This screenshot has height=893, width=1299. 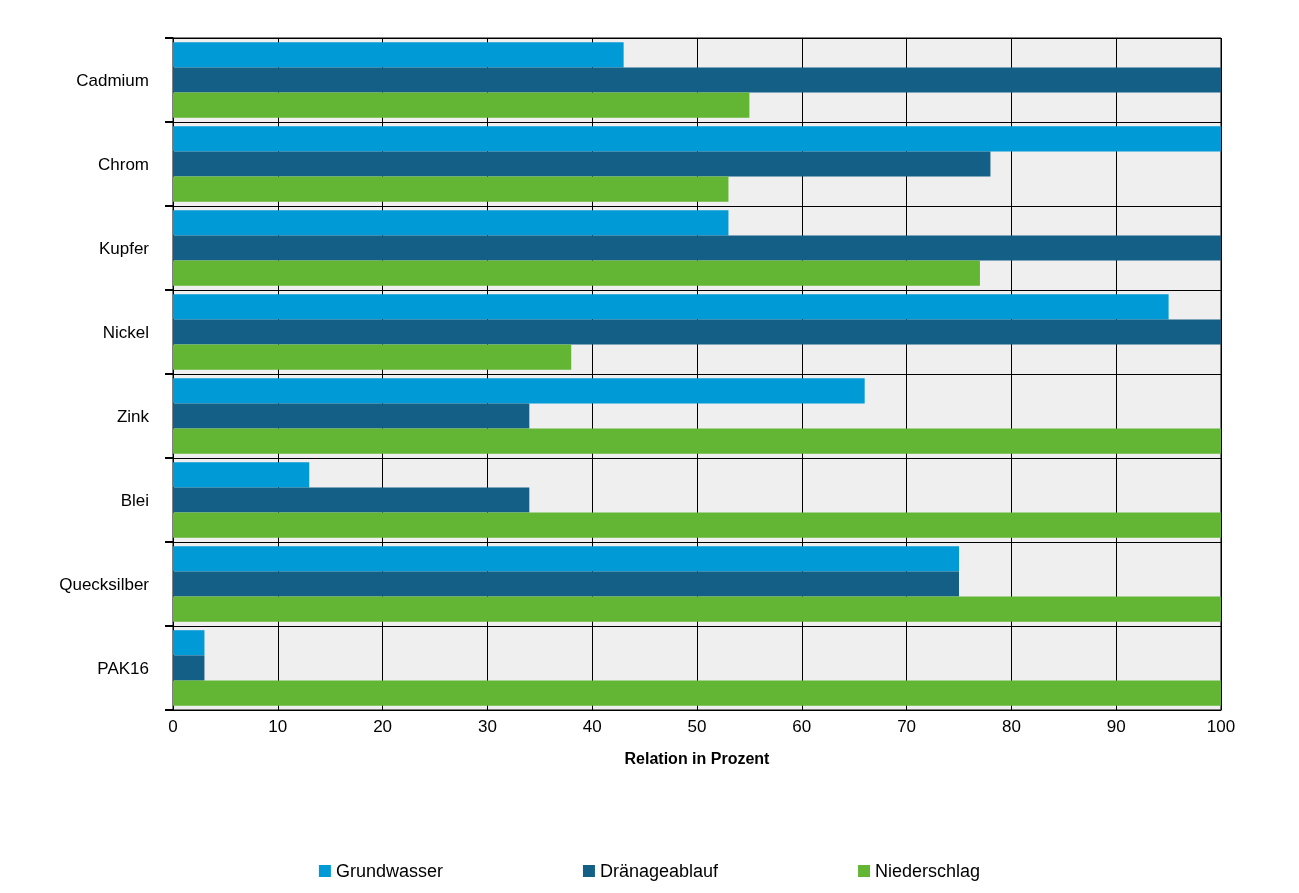 I want to click on y-tick-label: Chrom, so click(x=123, y=164).